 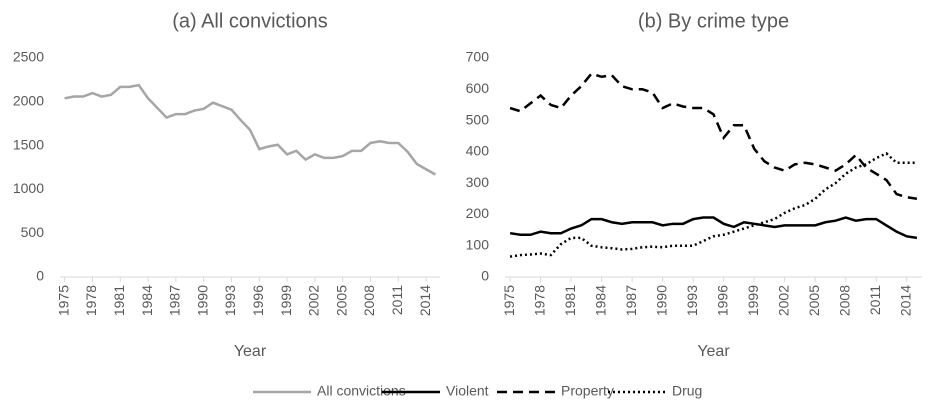 What do you see at coordinates (478, 57) in the screenshot?
I see `y-tick-label: 700` at bounding box center [478, 57].